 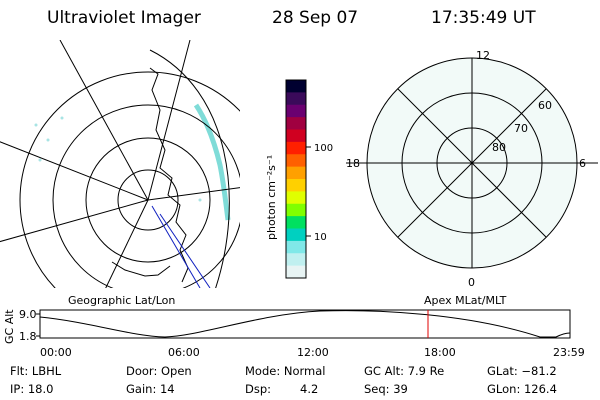 I want to click on colorbar-tick-100: 100, so click(x=323, y=148).